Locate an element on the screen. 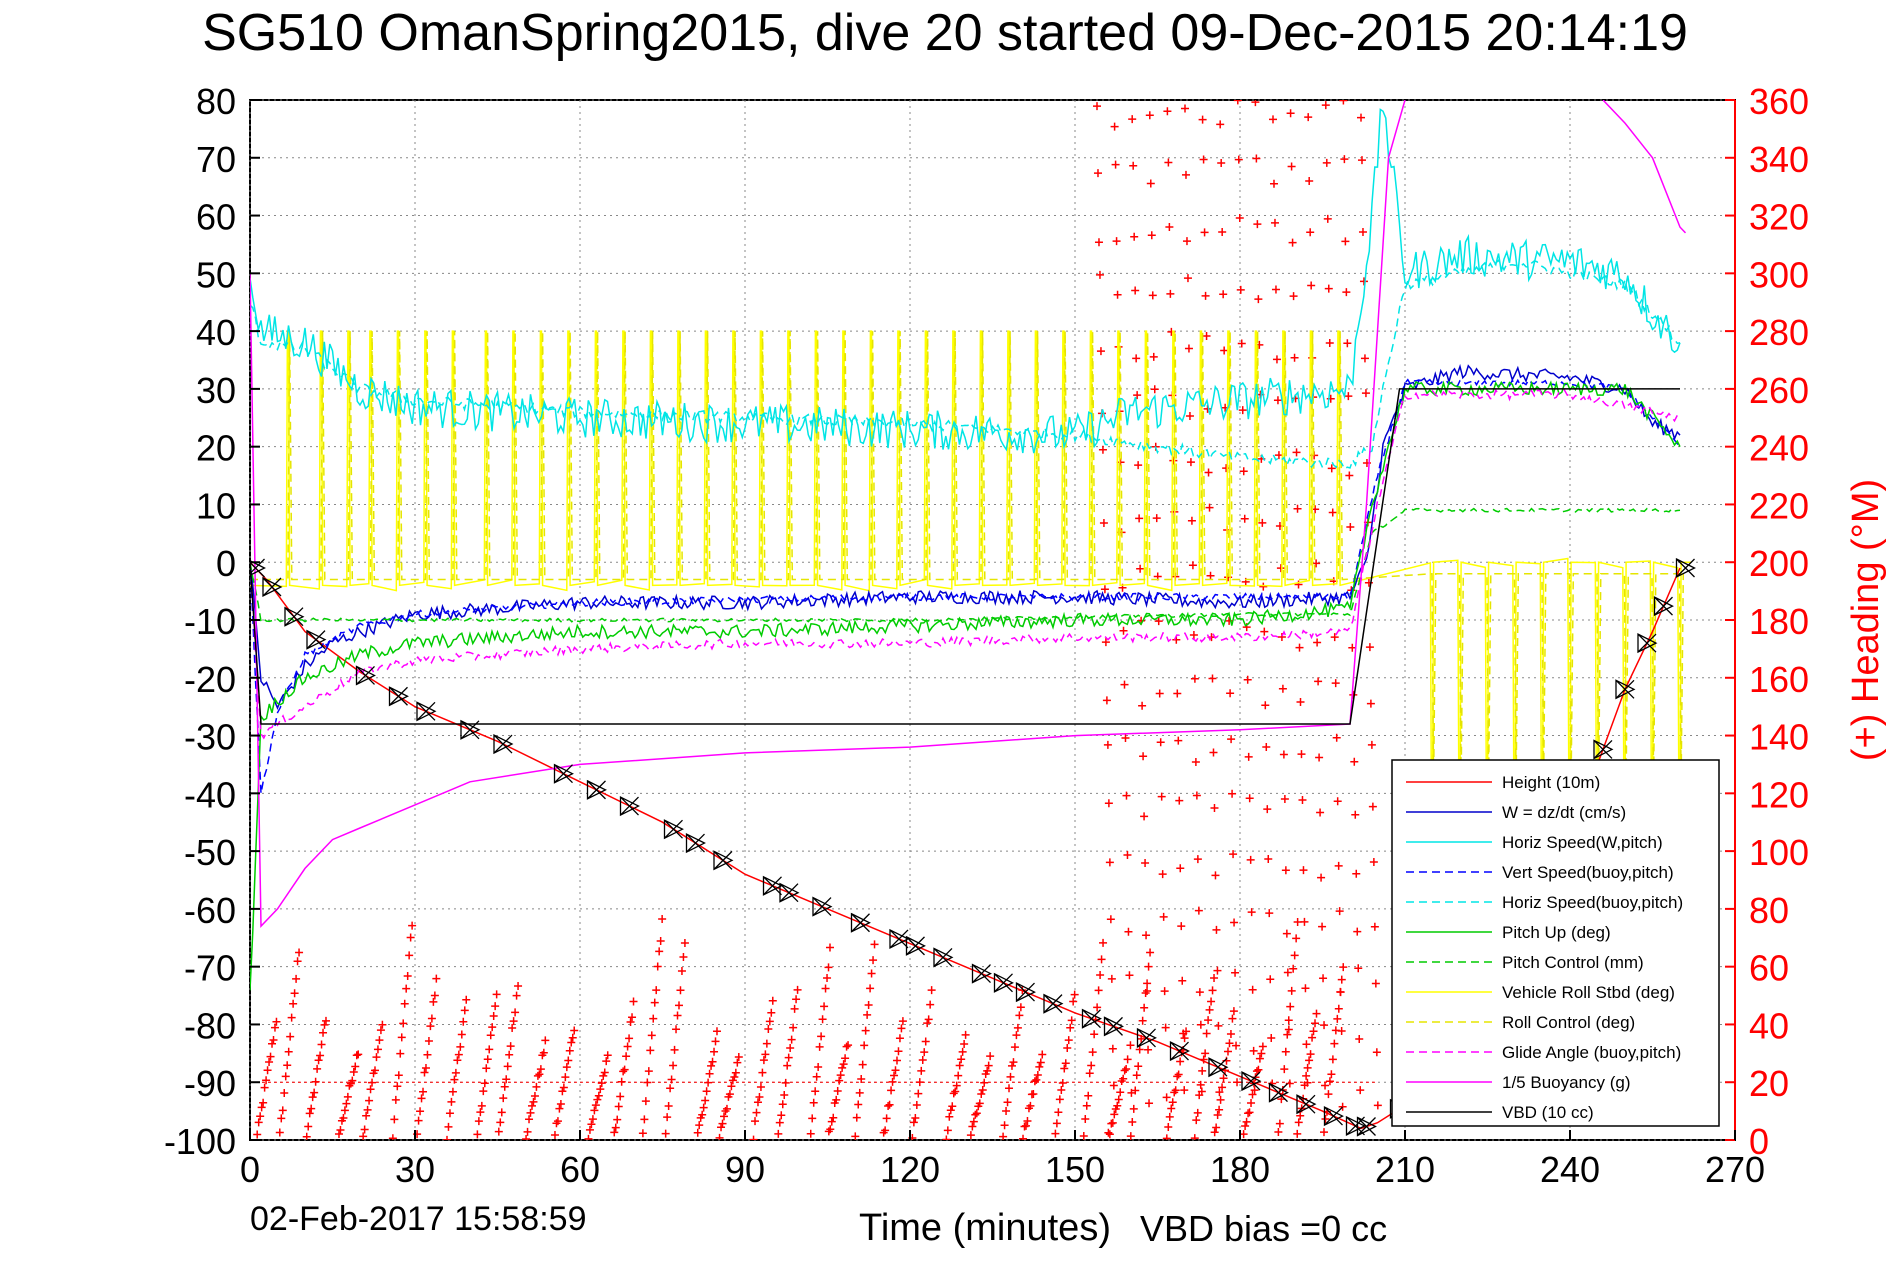  series-horiz-buoy is located at coordinates (965, 364).